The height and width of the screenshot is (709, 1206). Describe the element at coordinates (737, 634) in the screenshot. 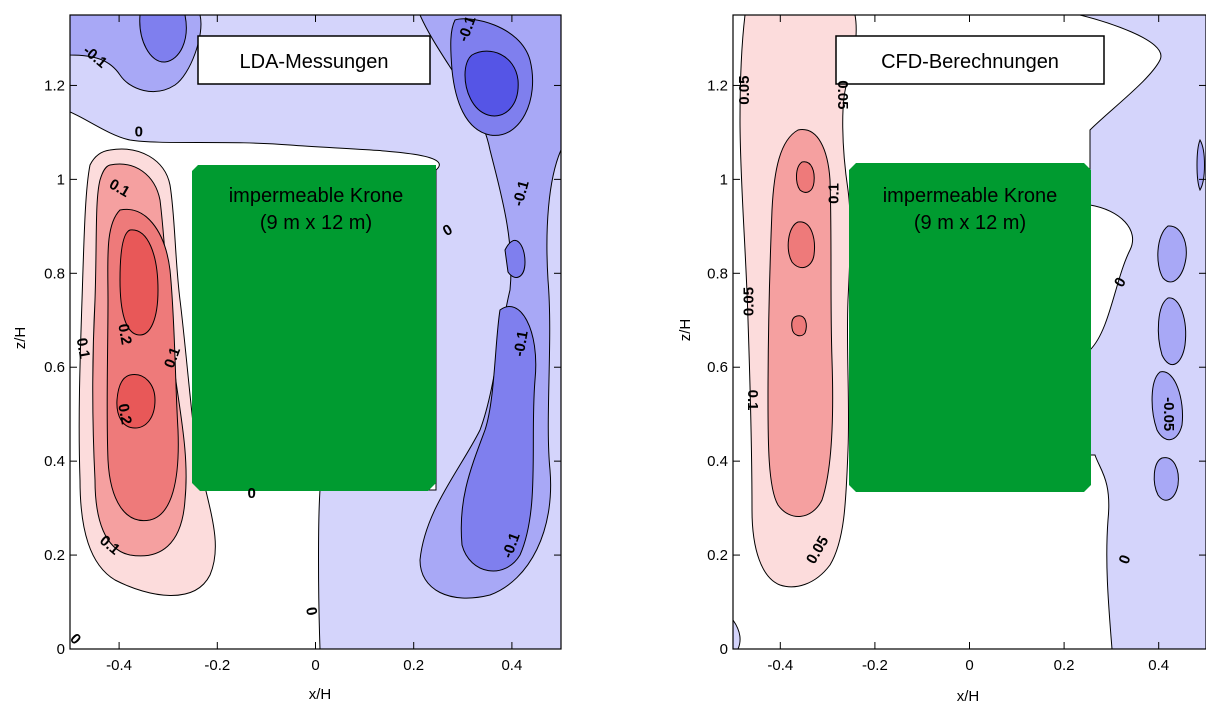

I see `contour-region-negative` at that location.